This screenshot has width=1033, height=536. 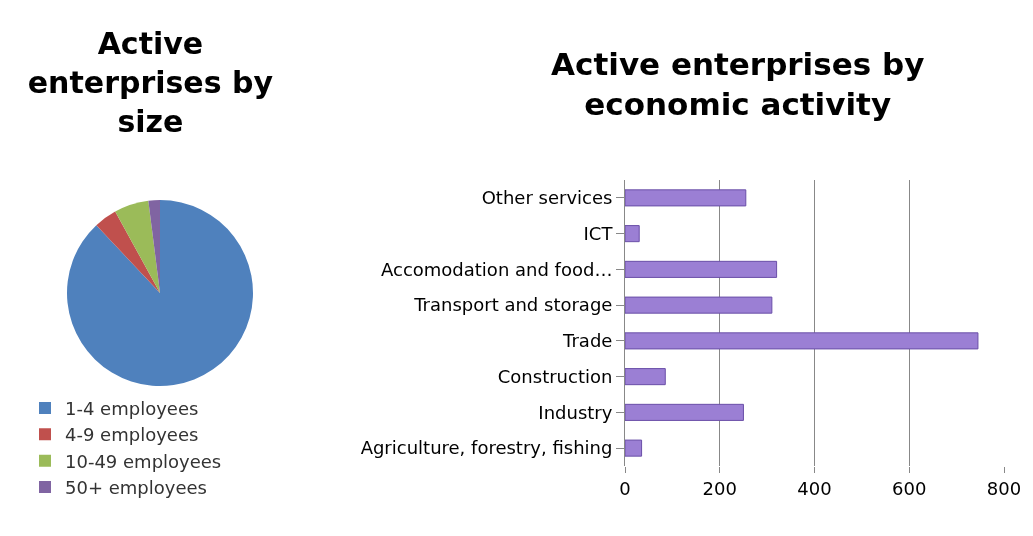 What do you see at coordinates (587, 341) in the screenshot?
I see `y-tick-label: Trade` at bounding box center [587, 341].